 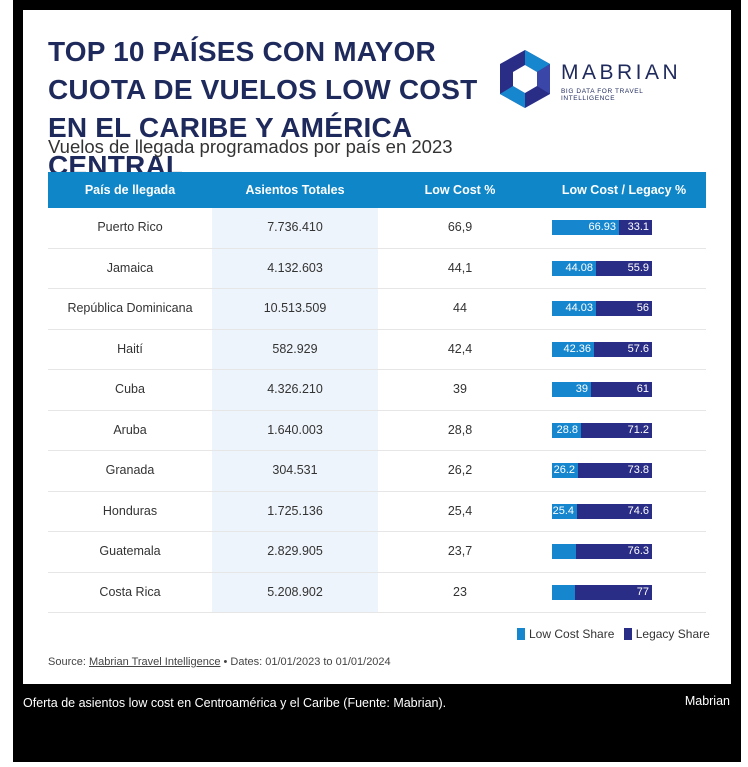 What do you see at coordinates (614, 551) in the screenshot?
I see `legacy-bar: 76.3` at bounding box center [614, 551].